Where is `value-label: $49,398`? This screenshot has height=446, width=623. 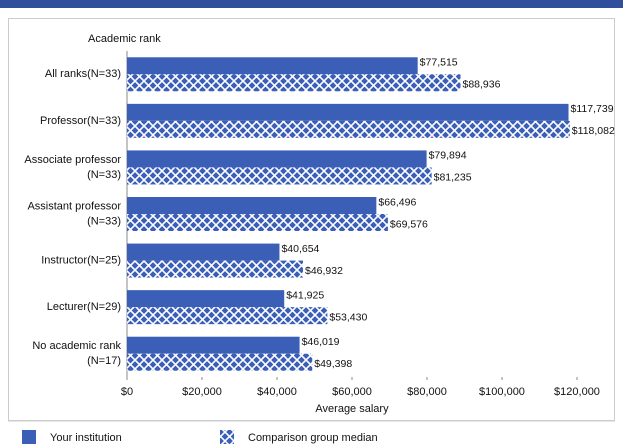 value-label: $49,398 is located at coordinates (333, 364).